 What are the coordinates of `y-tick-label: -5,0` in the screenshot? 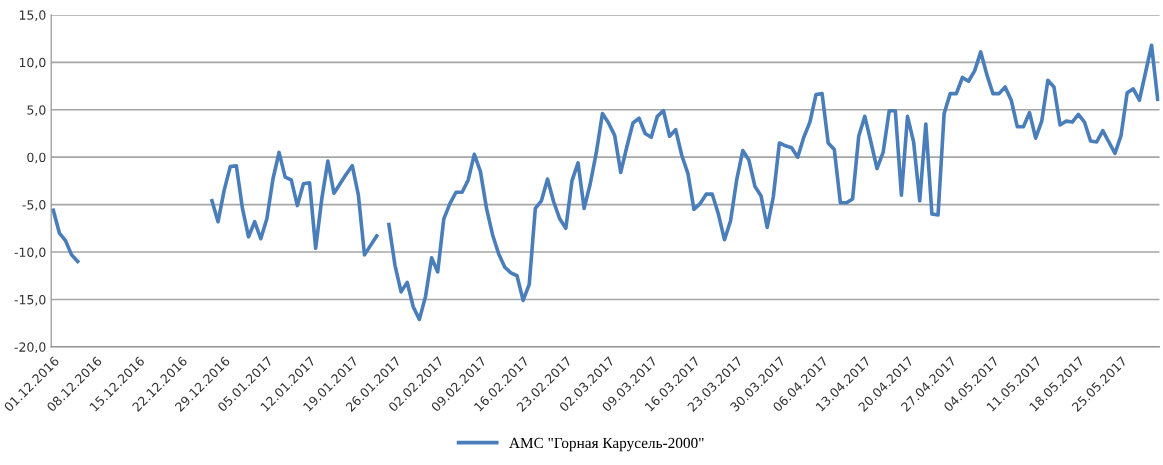 It's located at (34, 205).